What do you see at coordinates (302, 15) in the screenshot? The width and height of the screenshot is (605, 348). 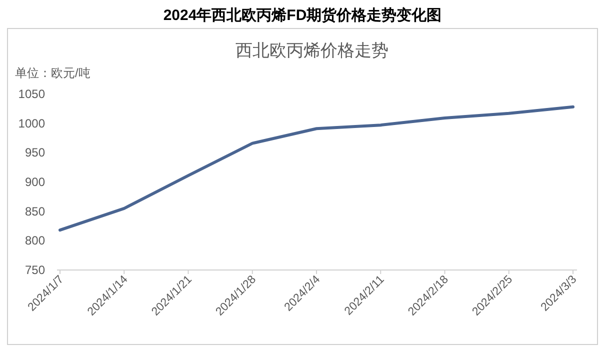 I see `chart-title: 2024年西北欧丙烯FD期货价格走势变化图` at bounding box center [302, 15].